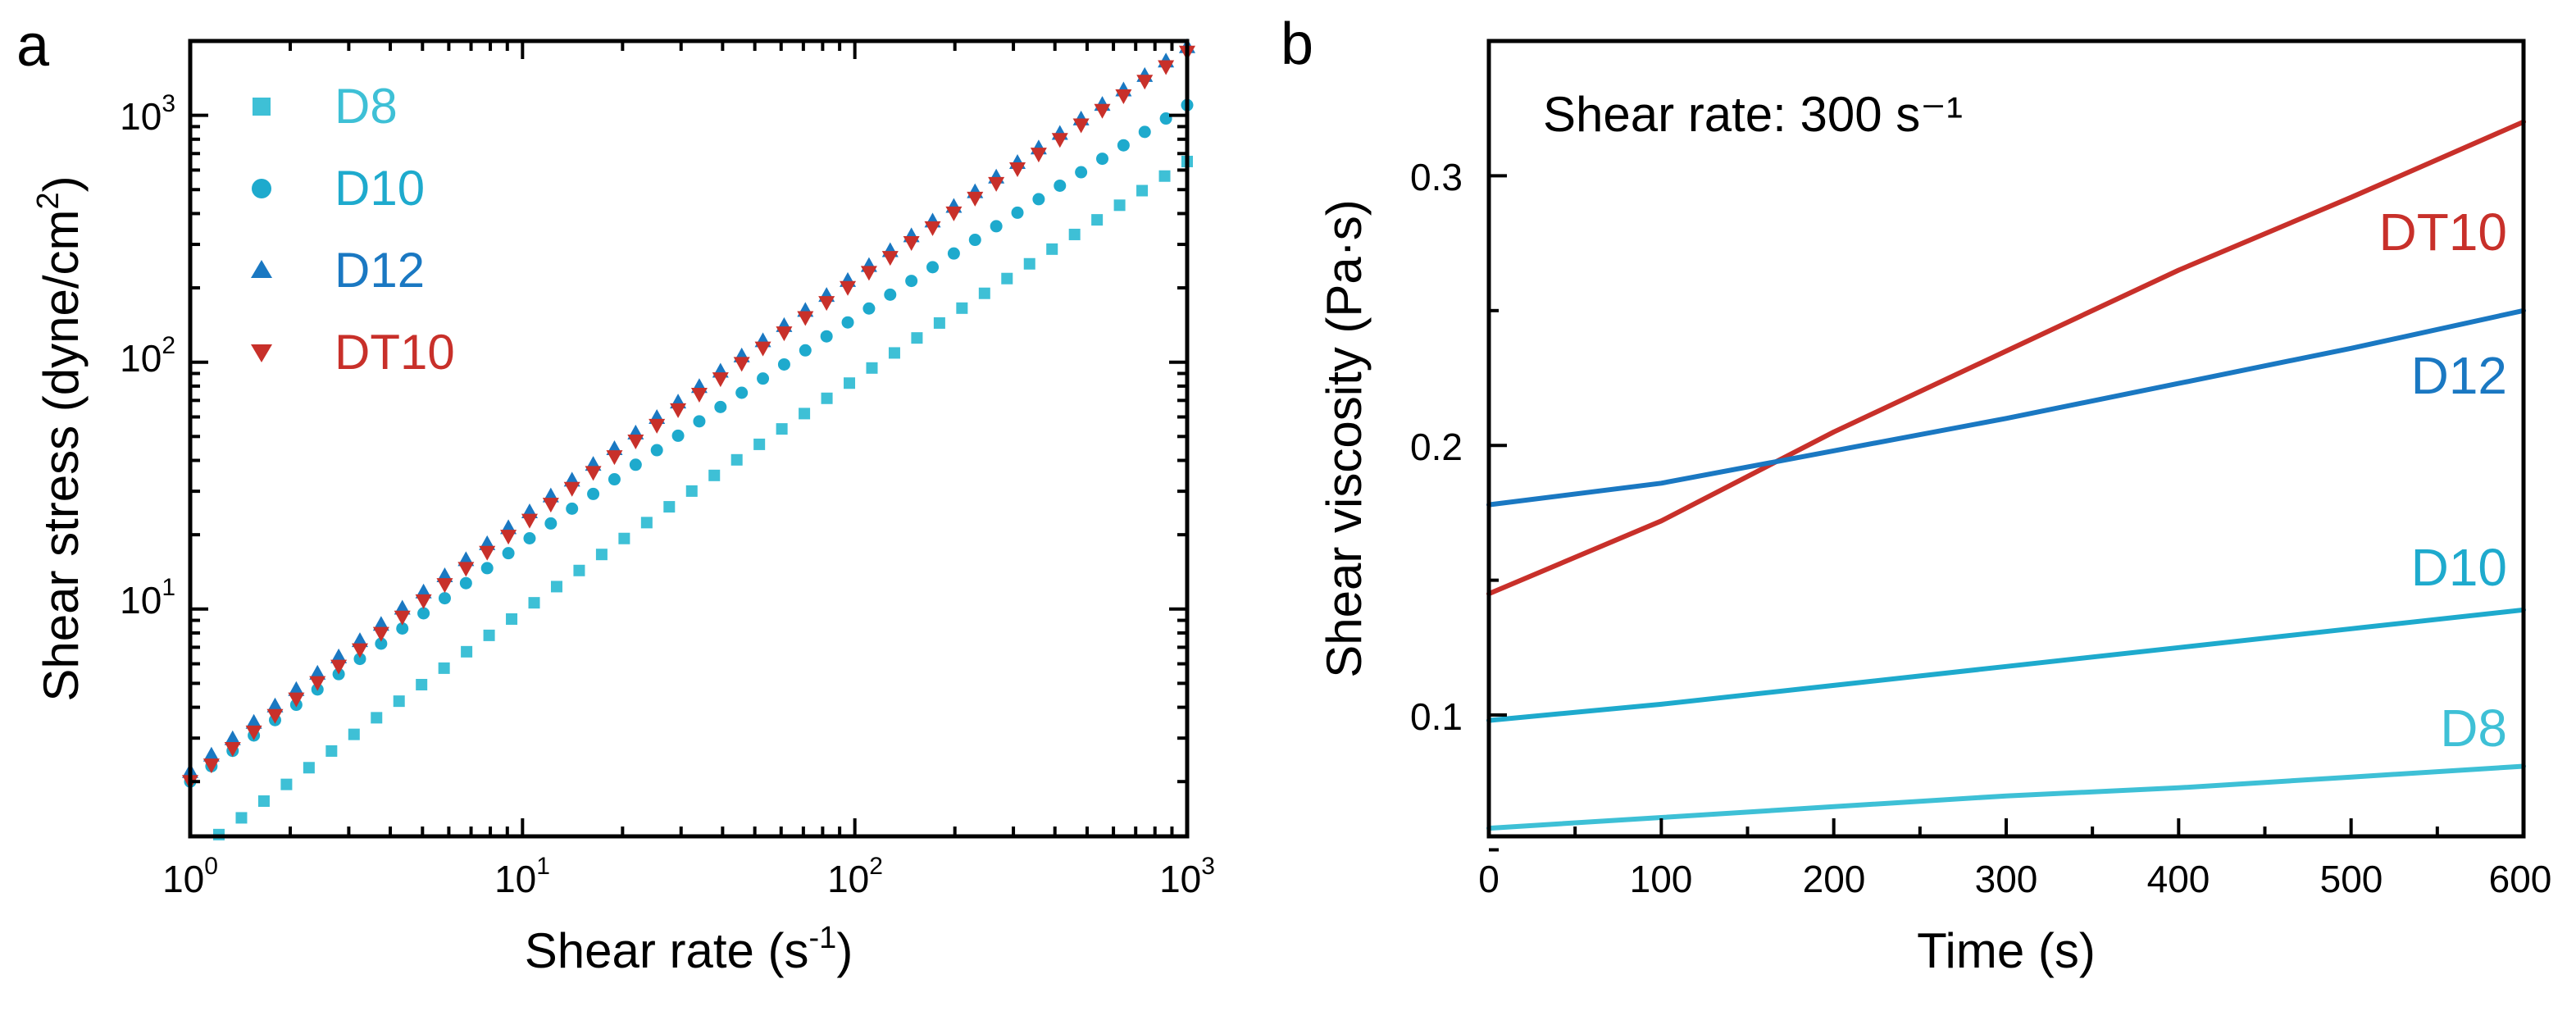  Describe the element at coordinates (190, 877) in the screenshot. I see `panel-a-xtick-0: 10⁰` at that location.